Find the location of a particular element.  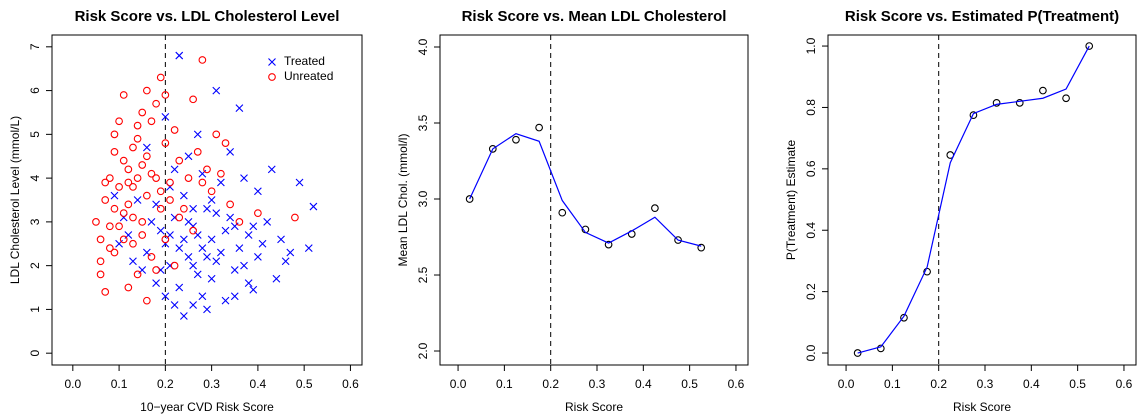

x-tick-label: 0.2 is located at coordinates (165, 384).